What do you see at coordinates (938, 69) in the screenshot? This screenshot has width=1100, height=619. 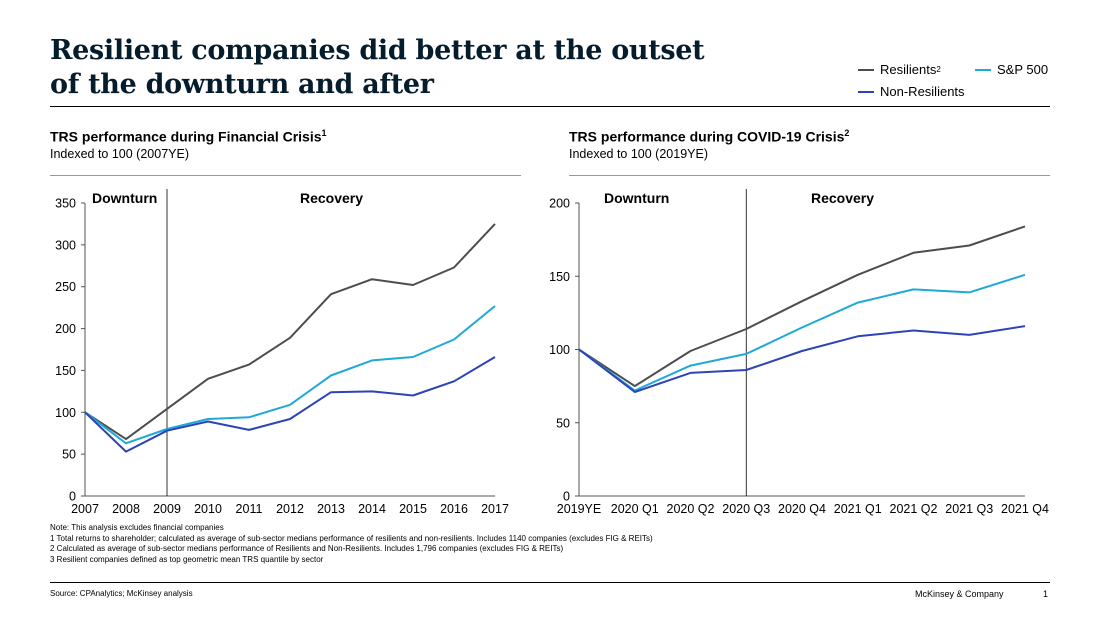 I see `legend-footnote-resilients: 2` at bounding box center [938, 69].